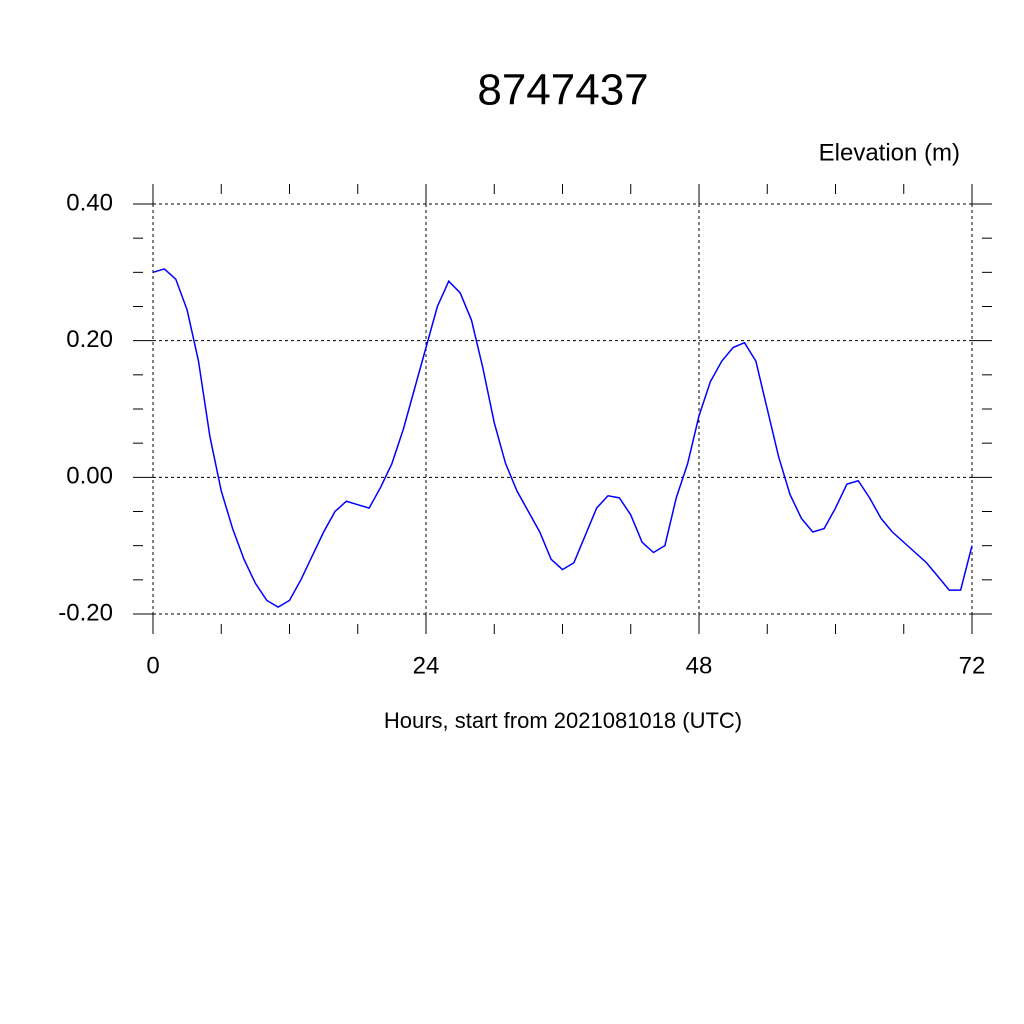  I want to click on chart-title: 8747437, so click(562, 90).